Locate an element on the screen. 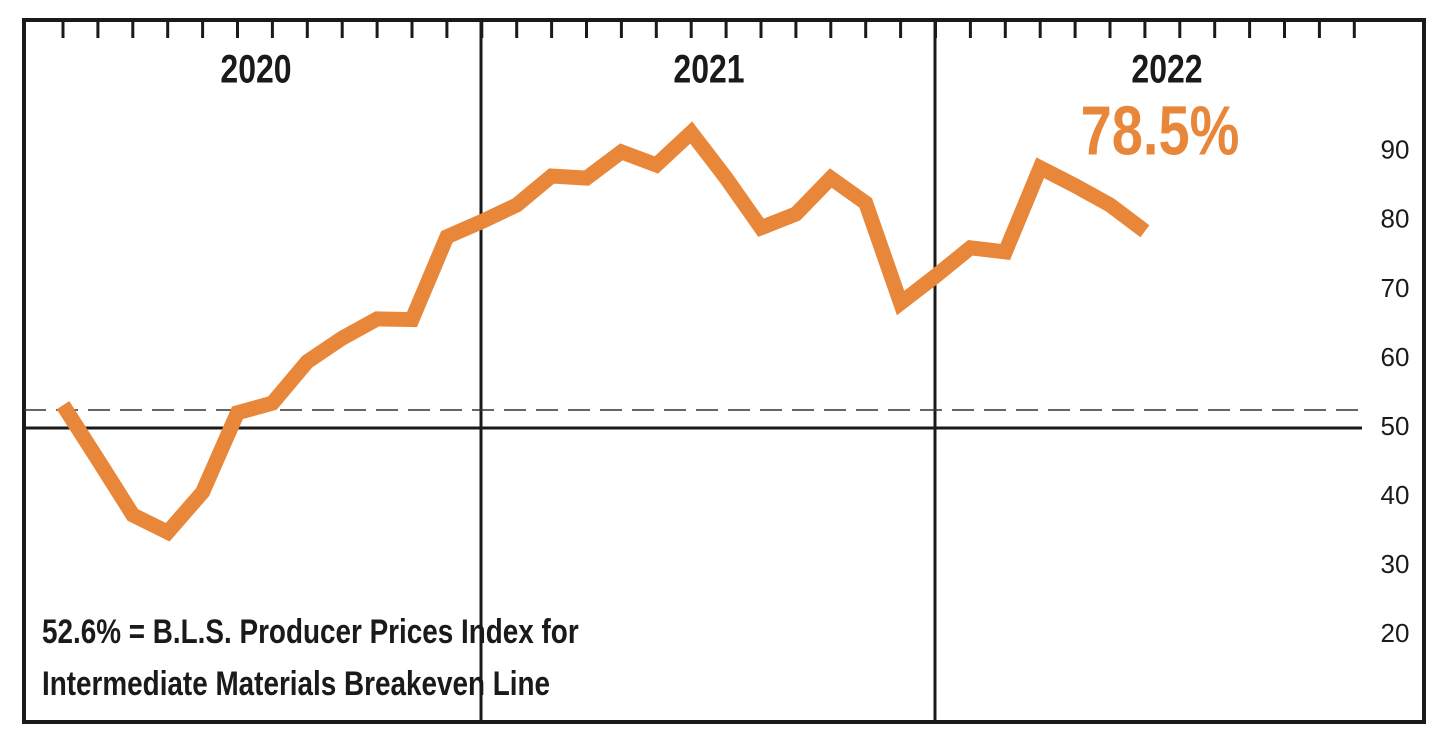 Image resolution: width=1440 pixels, height=734 pixels. y-tick-label: 80 is located at coordinates (1395, 219).